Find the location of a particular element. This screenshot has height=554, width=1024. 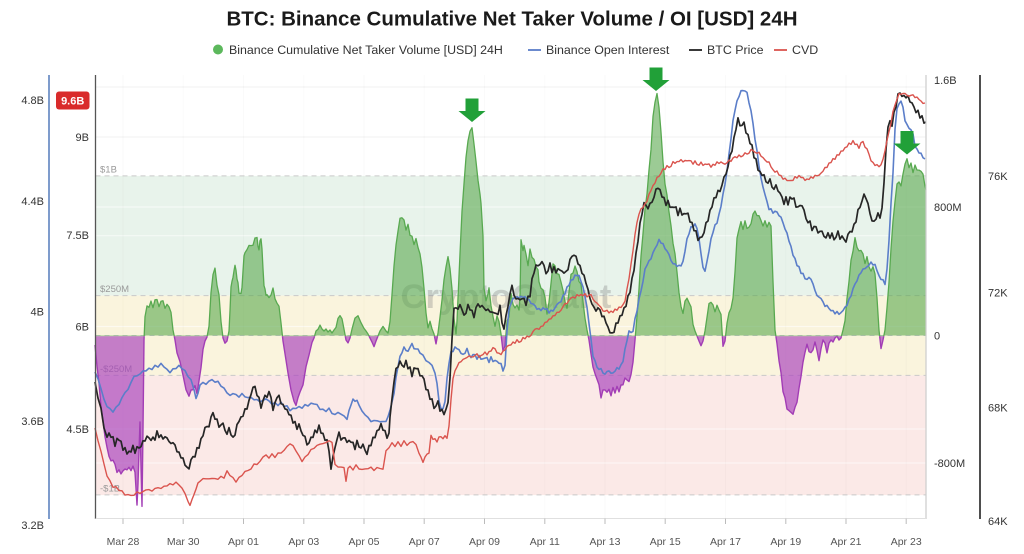

svg-text: 3.6B is located at coordinates (32, 422).